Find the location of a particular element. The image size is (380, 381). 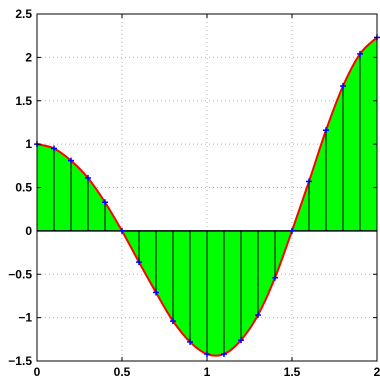

y-tick-label: 0 is located at coordinates (28, 231).